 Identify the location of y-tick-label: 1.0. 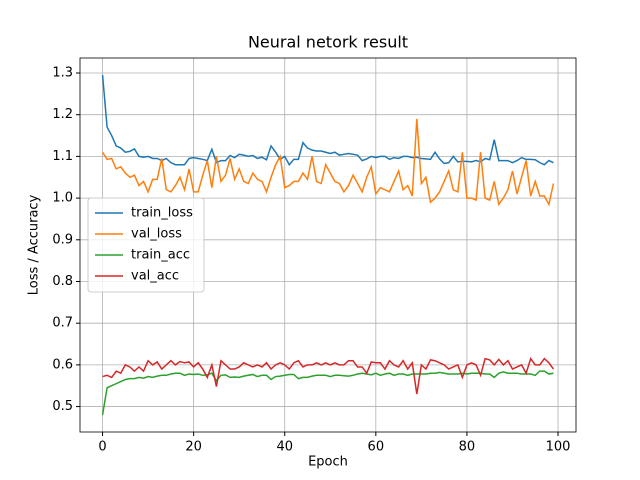
(62, 198).